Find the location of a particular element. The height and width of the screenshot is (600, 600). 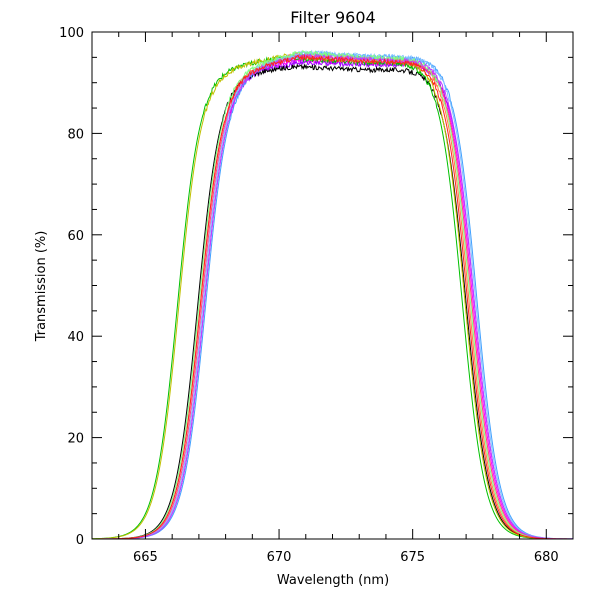

chart-title: Filter 9604 is located at coordinates (332, 17).